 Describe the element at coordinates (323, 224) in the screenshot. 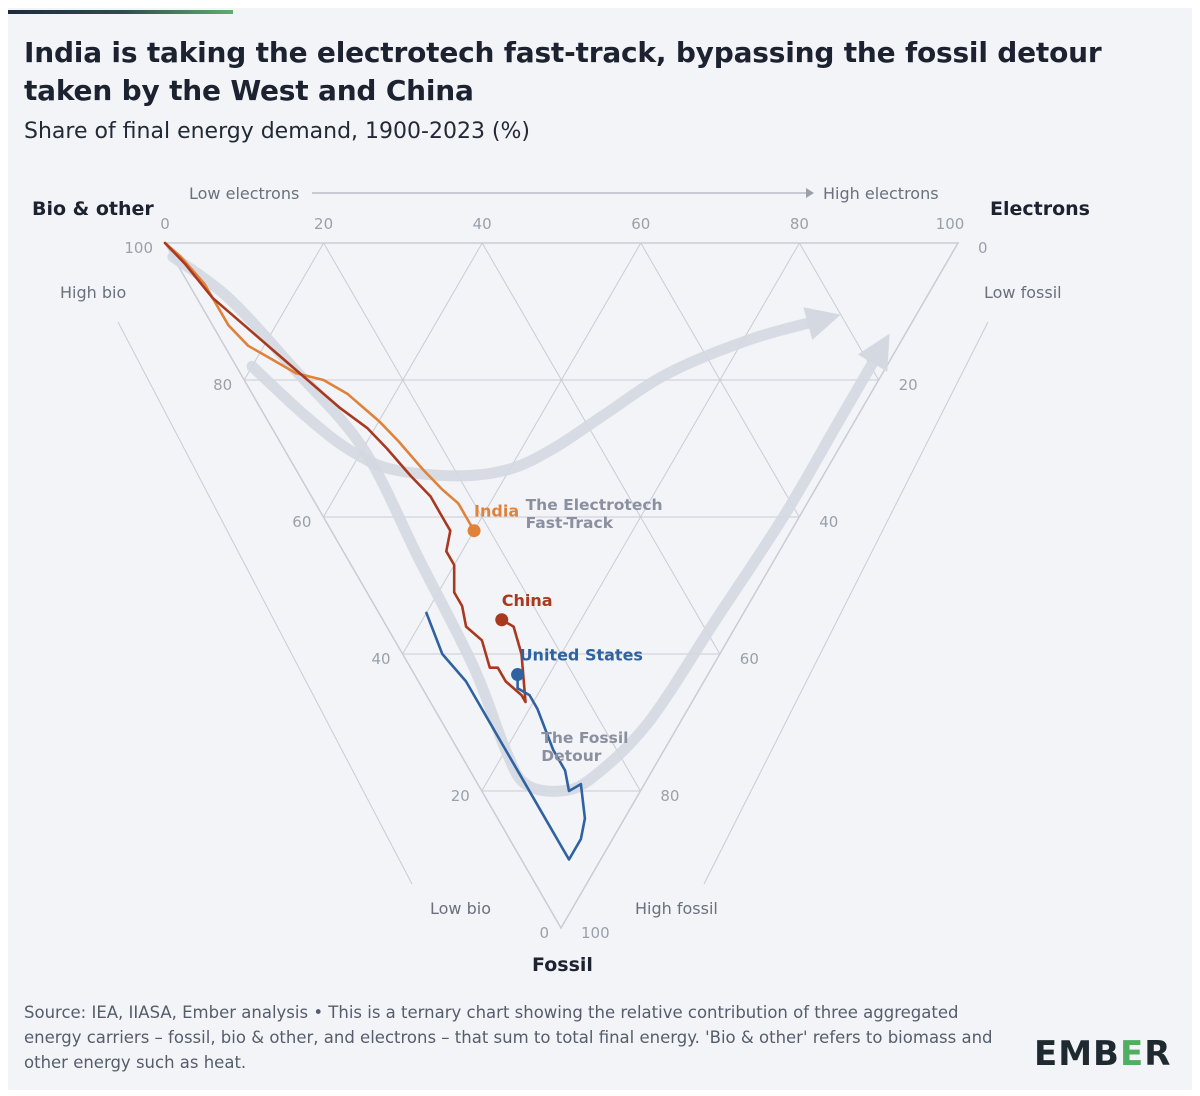

I see `tick-electrons-20: 20` at that location.